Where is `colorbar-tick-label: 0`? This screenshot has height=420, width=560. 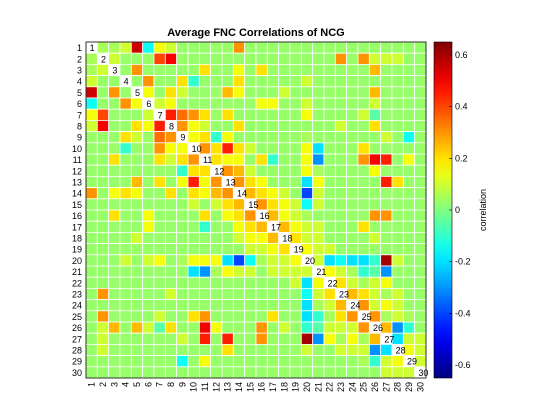 colorbar-tick-label: 0 is located at coordinates (457, 210).